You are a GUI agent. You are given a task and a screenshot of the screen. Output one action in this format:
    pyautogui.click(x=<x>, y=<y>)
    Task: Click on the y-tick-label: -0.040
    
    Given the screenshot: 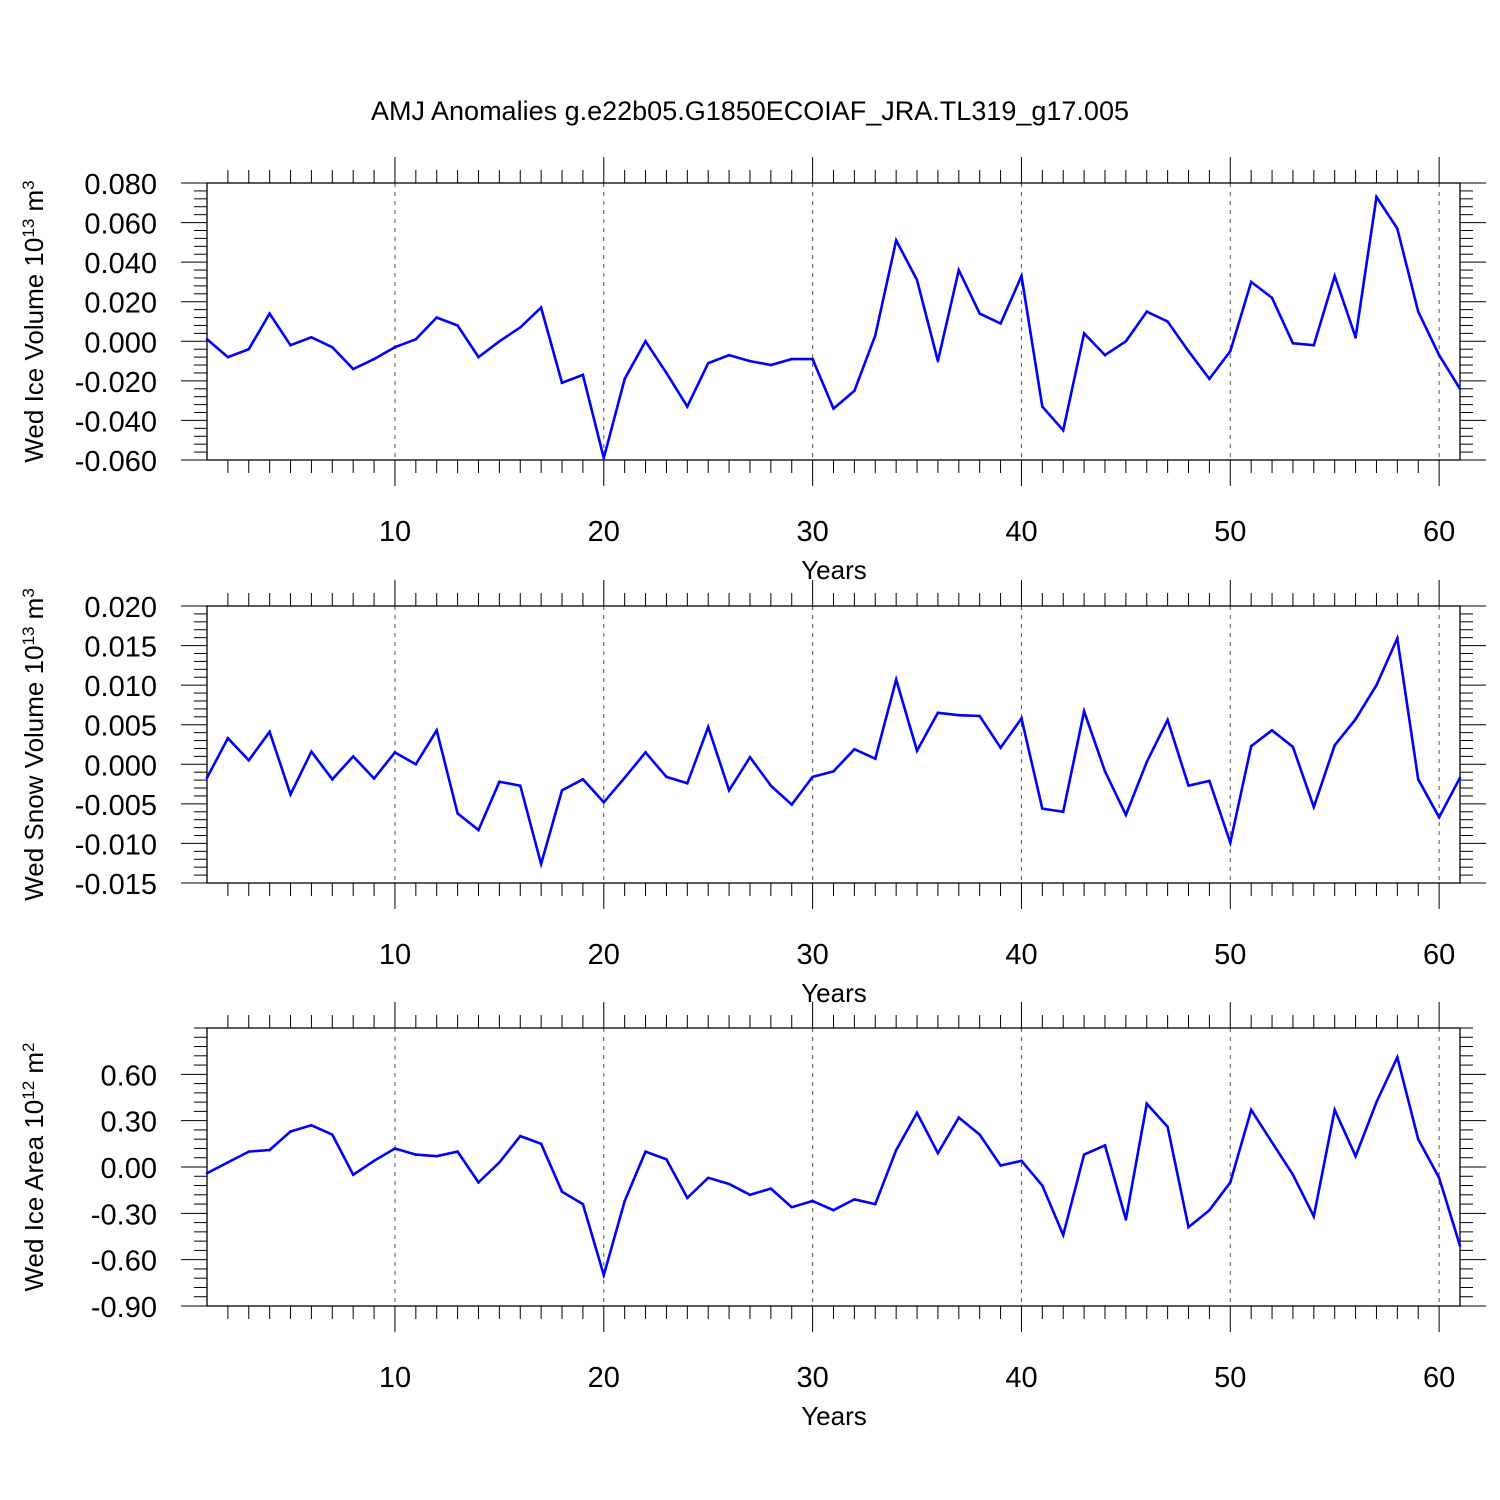 What is the action you would take?
    pyautogui.click(x=116, y=422)
    